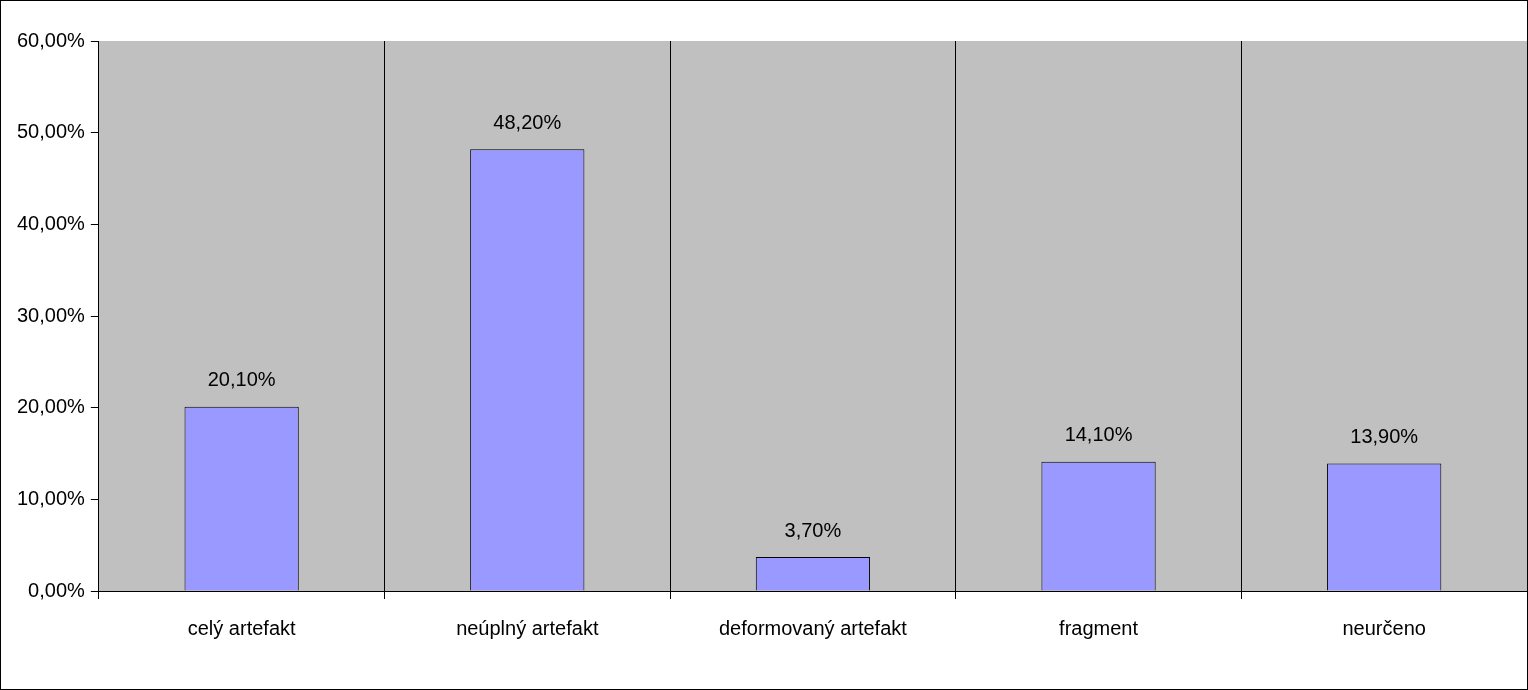 Image resolution: width=1528 pixels, height=690 pixels. Describe the element at coordinates (1384, 627) in the screenshot. I see `x-tick-label: neurčeno` at that location.